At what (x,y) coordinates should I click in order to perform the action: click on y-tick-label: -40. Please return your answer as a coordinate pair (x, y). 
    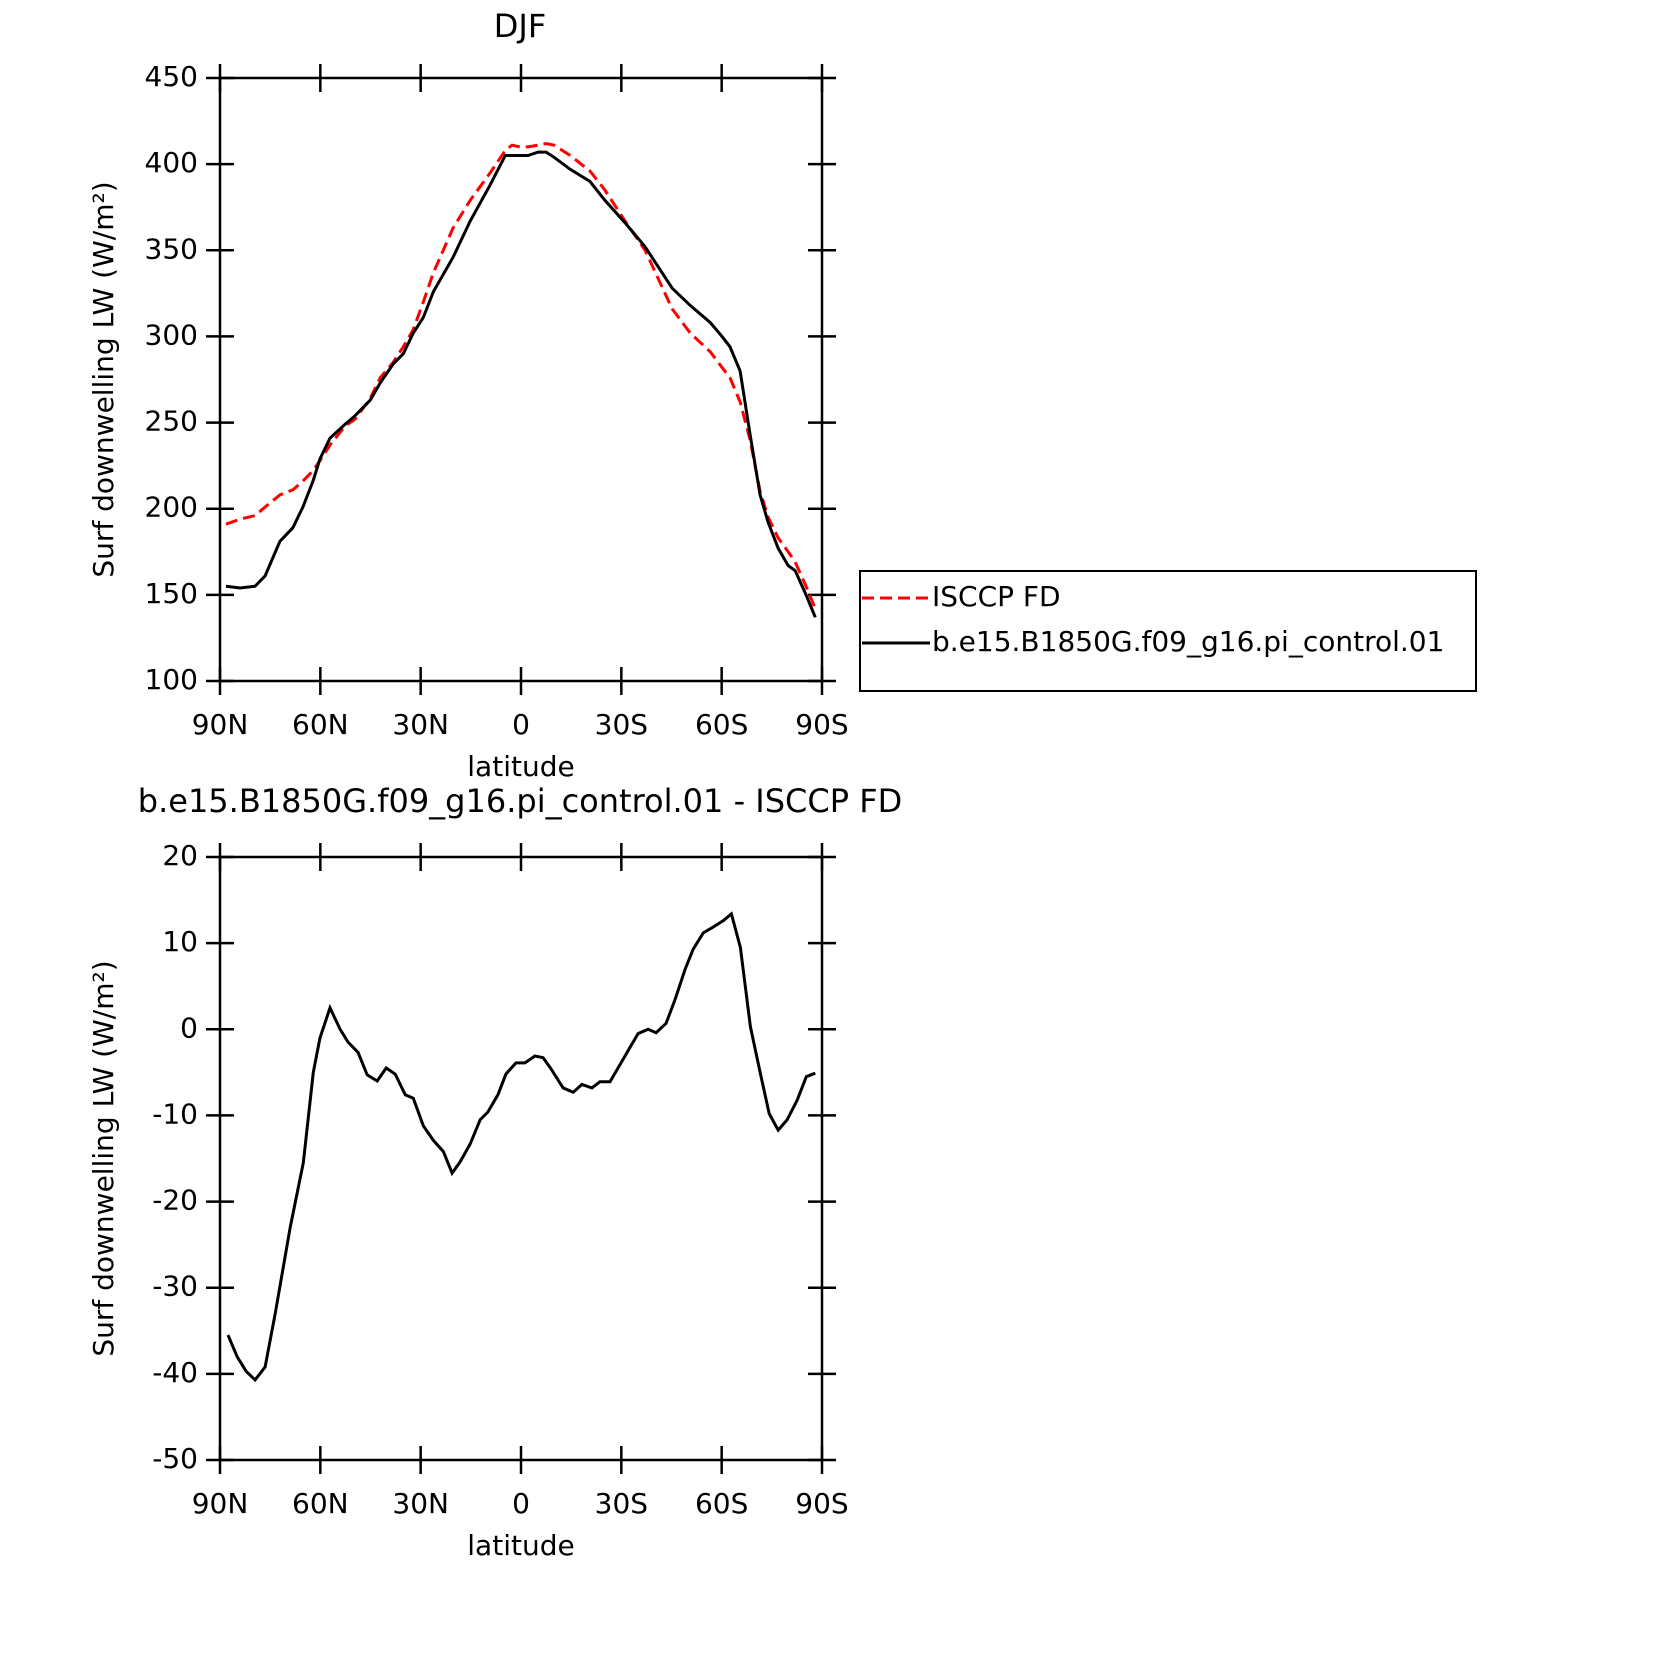
    Looking at the image, I should click on (175, 1372).